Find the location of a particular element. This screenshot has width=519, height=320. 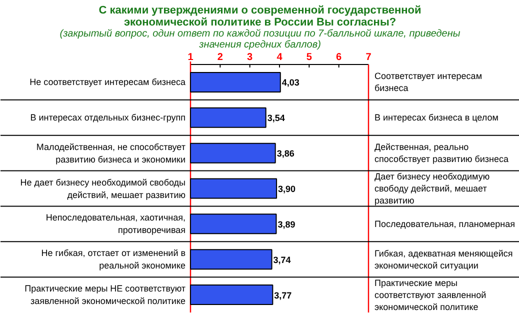

chart-title: С какими утверждениями о современной государственной экономической политике в России Вы согласны? is located at coordinates (260, 16).